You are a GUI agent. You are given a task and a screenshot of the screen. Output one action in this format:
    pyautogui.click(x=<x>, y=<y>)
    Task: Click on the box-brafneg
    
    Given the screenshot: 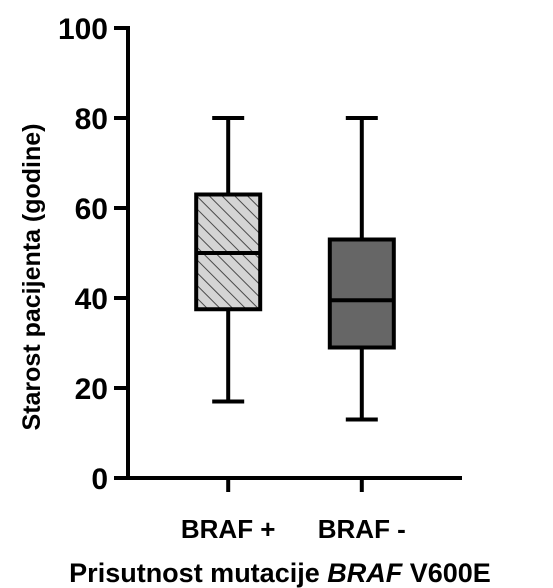 What is the action you would take?
    pyautogui.click(x=361, y=269)
    